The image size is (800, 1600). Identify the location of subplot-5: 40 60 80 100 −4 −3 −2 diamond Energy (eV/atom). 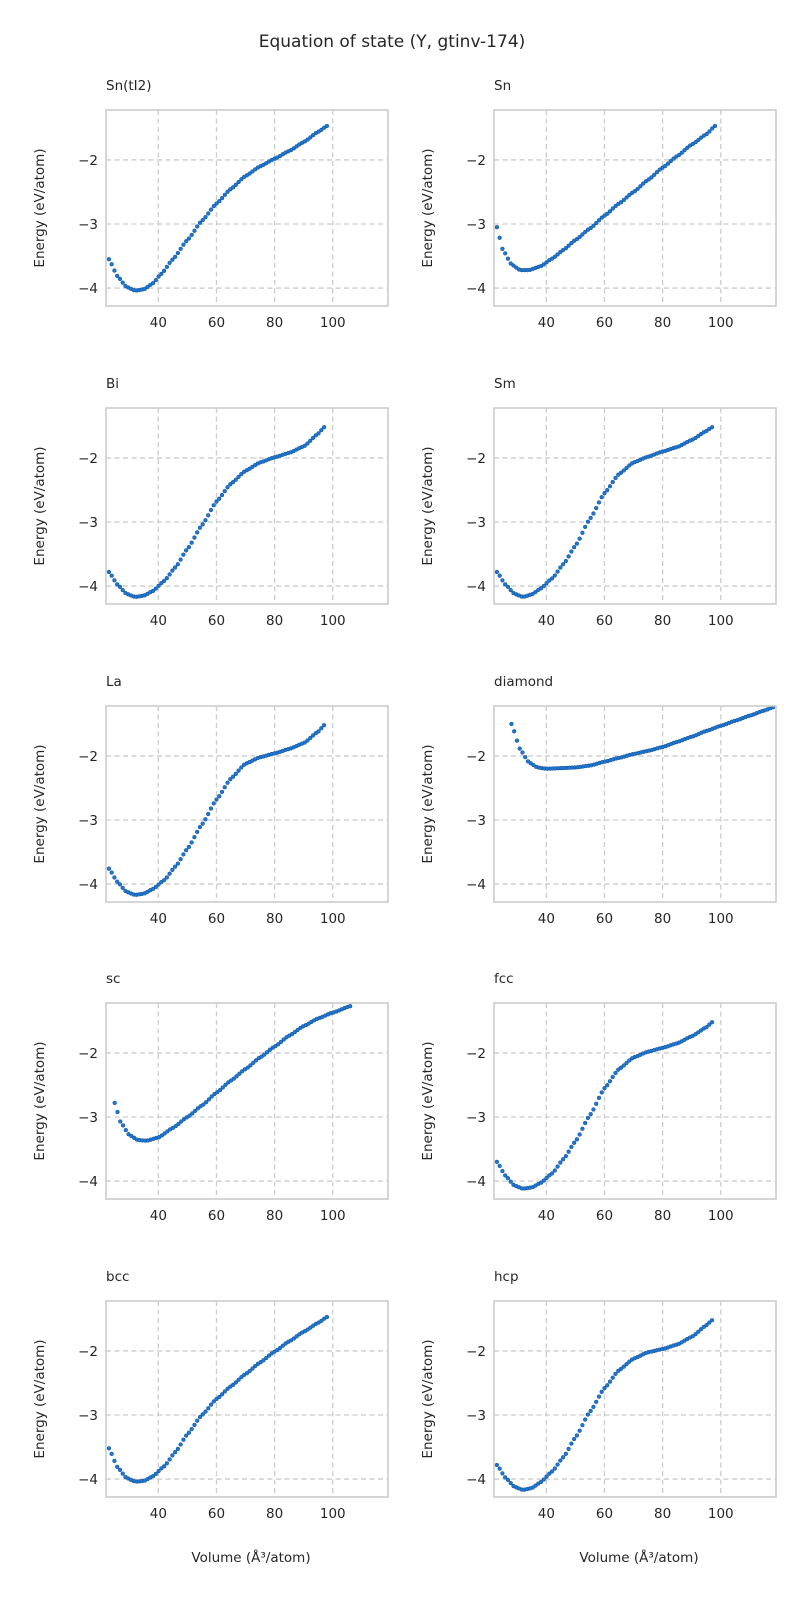
(598, 800).